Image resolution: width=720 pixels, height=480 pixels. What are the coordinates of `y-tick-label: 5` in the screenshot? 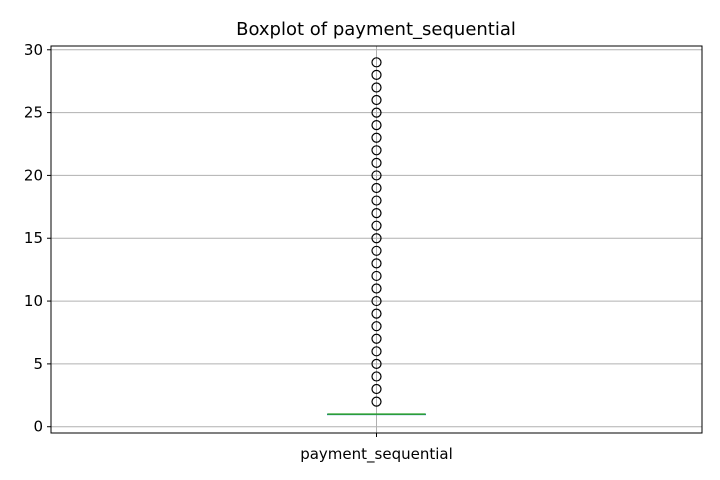 It's located at (38, 364).